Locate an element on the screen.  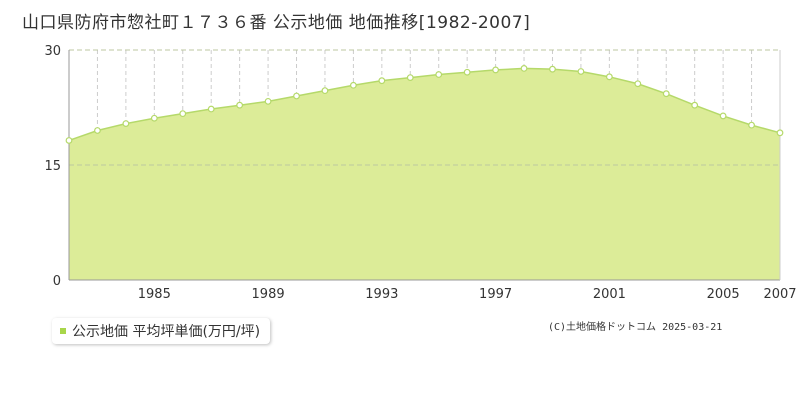
legend: 公示地価 平均坪単価(万円/坪) is located at coordinates (161, 331).